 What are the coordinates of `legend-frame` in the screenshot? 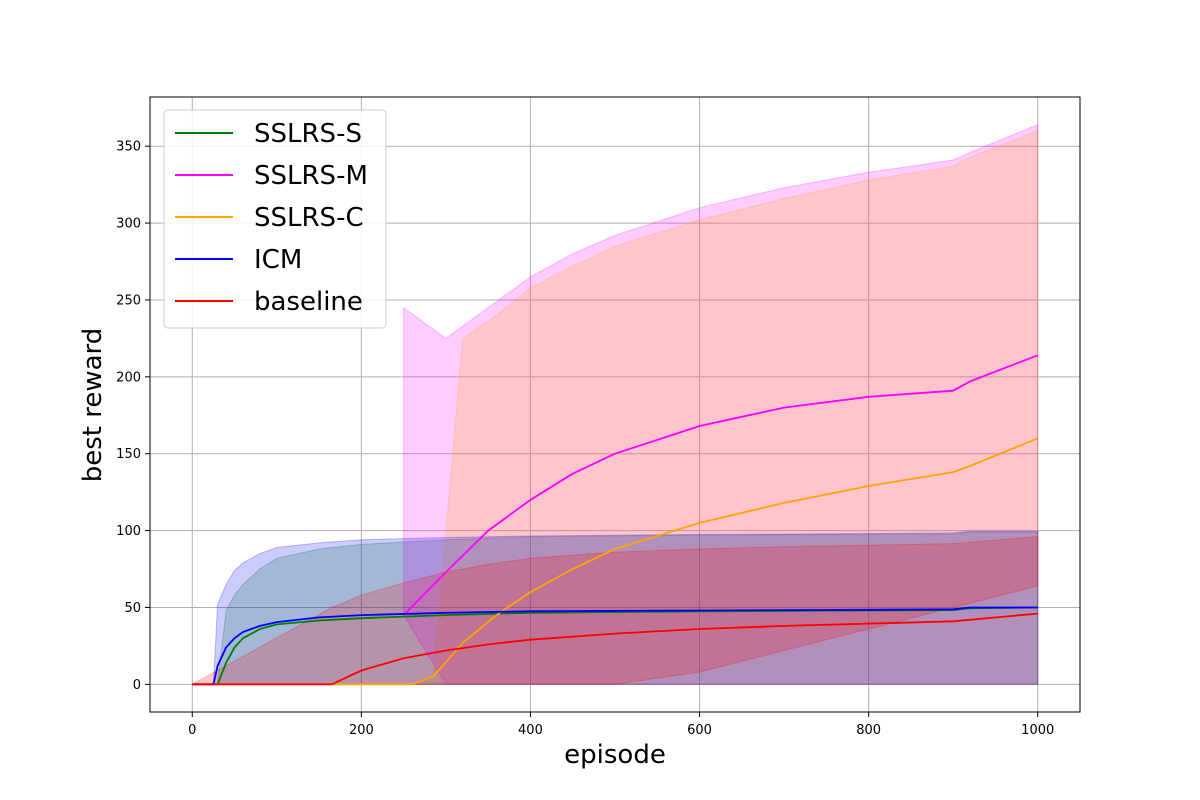 It's located at (275, 219).